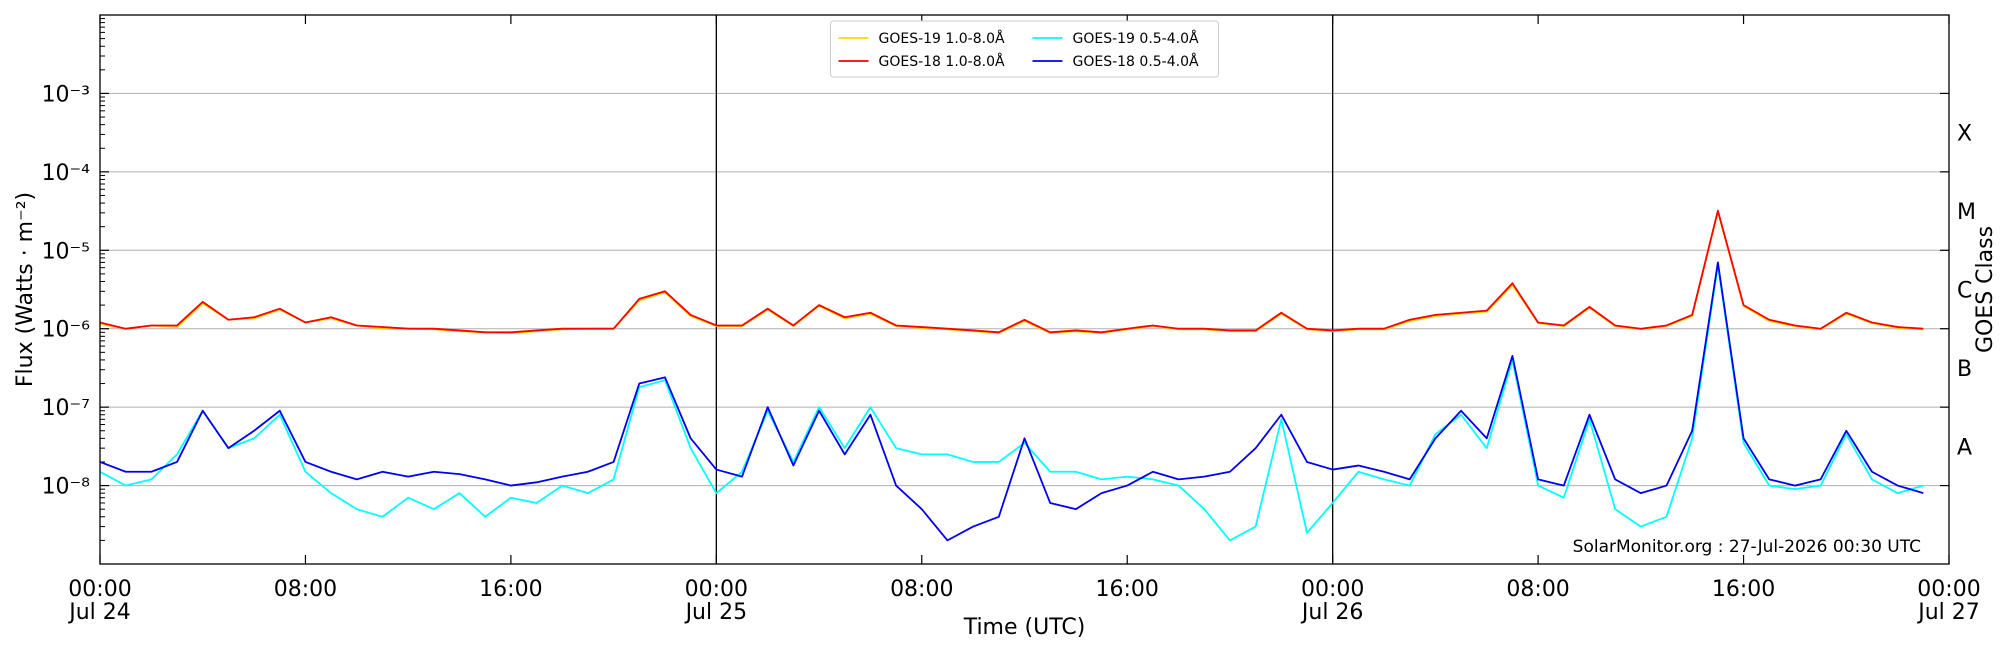 The image size is (2000, 650). Describe the element at coordinates (1948, 612) in the screenshot. I see `x-tick-date: Jul 27` at that location.